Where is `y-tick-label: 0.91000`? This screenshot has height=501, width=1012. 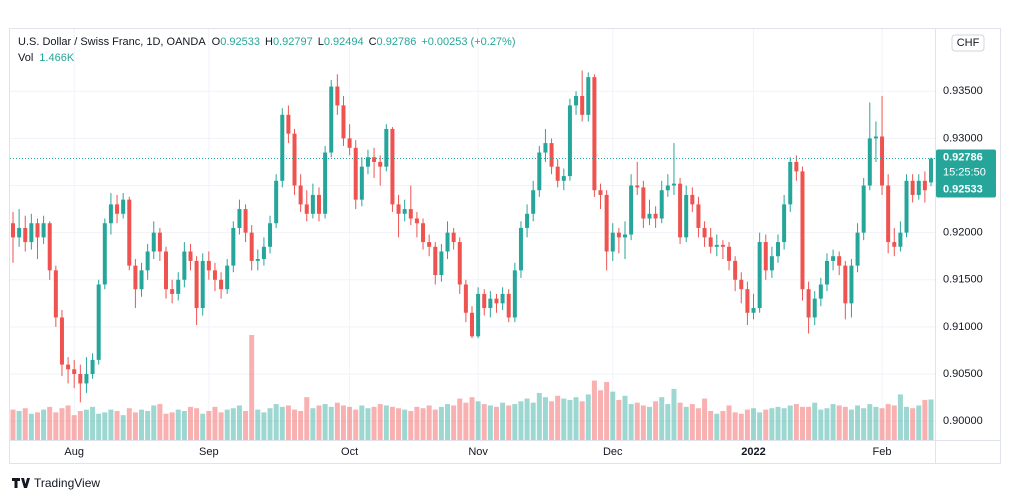
y-tick-label: 0.91000 is located at coordinates (963, 327).